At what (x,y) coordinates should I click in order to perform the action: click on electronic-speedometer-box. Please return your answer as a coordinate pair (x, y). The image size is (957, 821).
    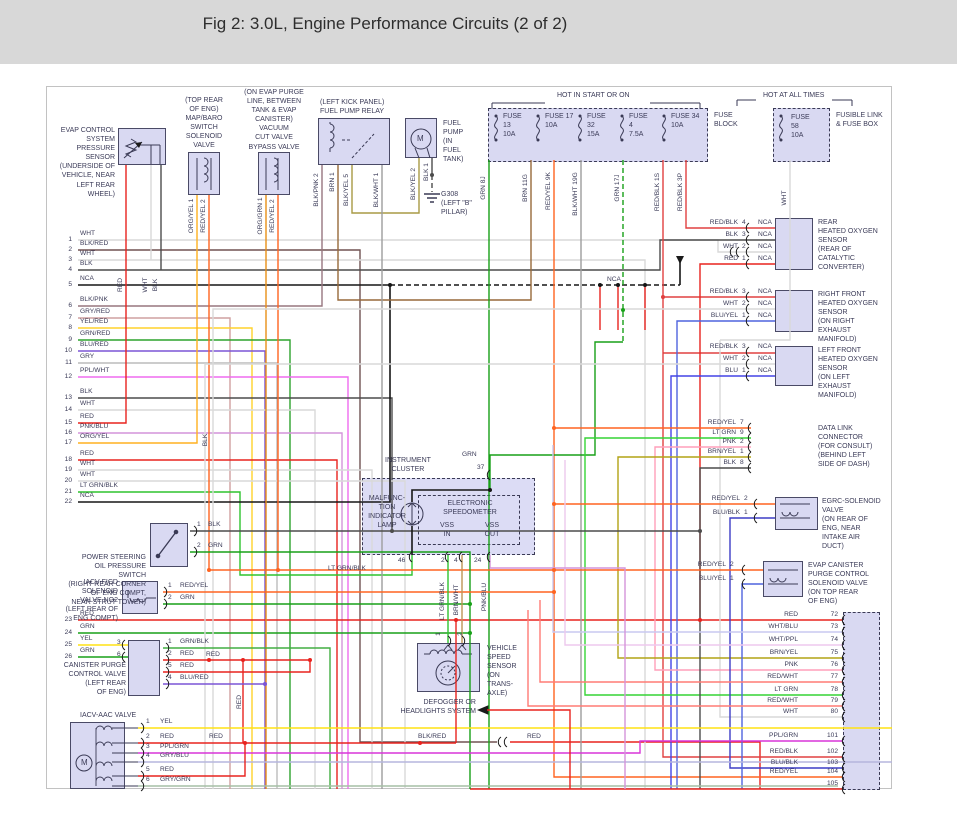
    Looking at the image, I should click on (469, 520).